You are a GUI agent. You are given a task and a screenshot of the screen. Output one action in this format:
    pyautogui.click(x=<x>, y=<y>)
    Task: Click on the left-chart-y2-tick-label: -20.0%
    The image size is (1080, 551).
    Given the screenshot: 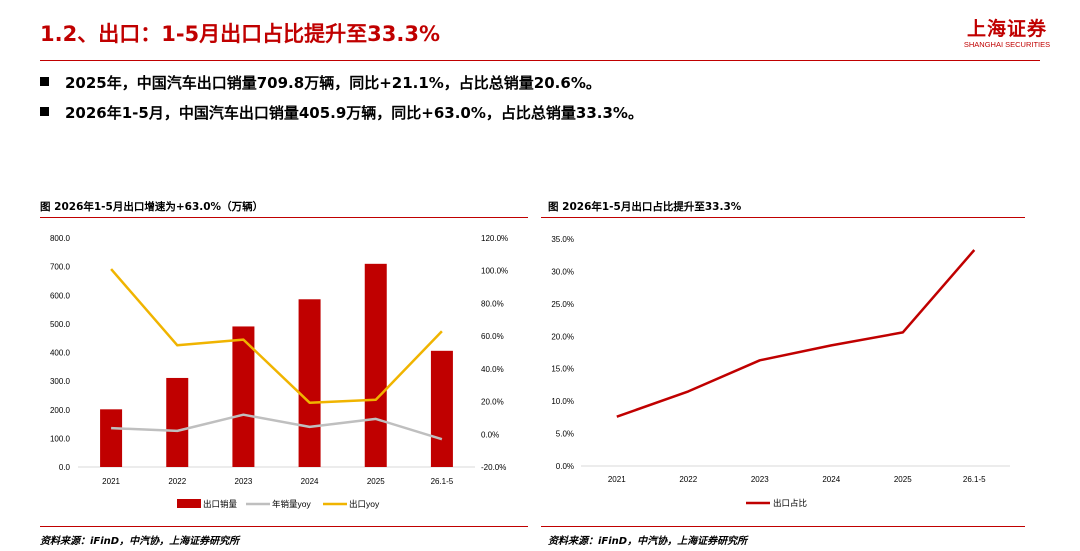 What is the action you would take?
    pyautogui.click(x=493, y=467)
    